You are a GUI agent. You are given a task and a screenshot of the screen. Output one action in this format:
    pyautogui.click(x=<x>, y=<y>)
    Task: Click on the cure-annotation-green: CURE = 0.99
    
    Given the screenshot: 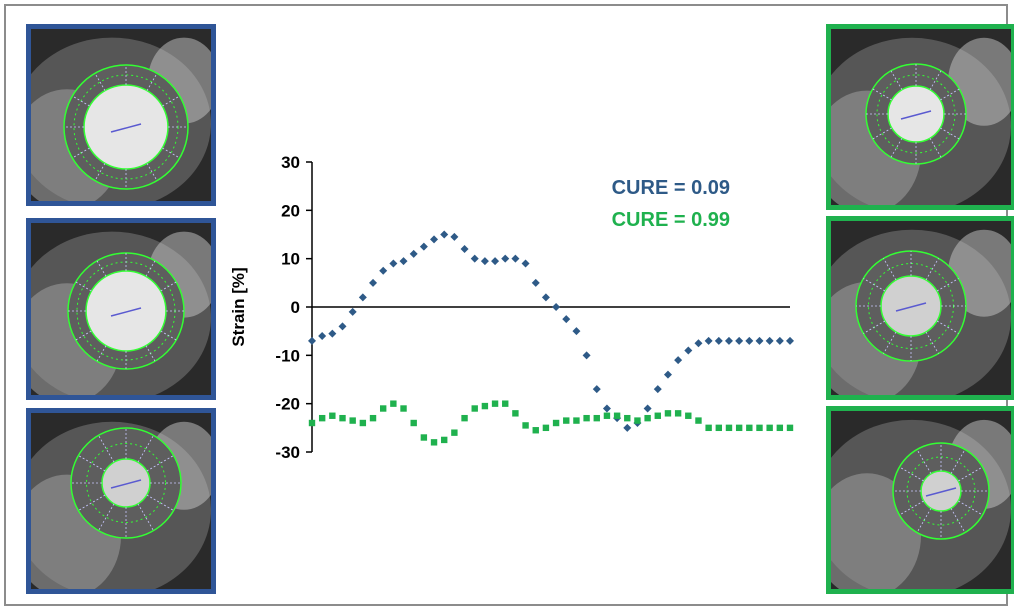 What is the action you would take?
    pyautogui.click(x=671, y=220)
    